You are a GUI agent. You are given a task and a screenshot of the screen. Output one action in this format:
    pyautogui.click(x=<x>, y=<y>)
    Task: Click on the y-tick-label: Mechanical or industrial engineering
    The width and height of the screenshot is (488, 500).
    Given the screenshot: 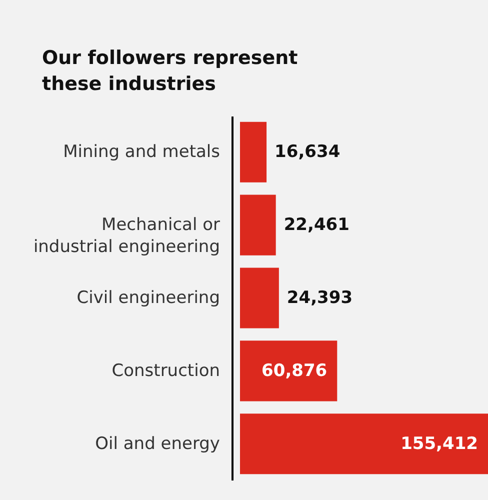 What is the action you would take?
    pyautogui.click(x=126, y=236)
    